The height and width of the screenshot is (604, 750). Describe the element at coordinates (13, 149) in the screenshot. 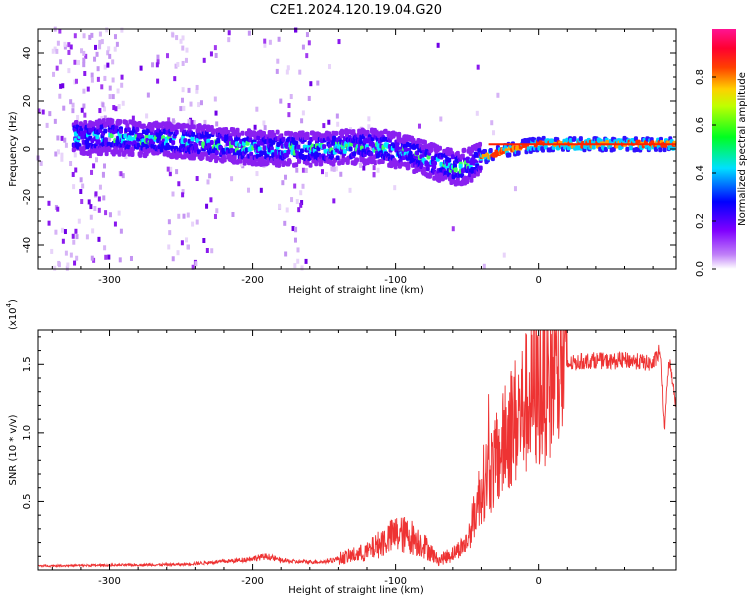

I see `spectrogram-ylabel: Frequency (Hz)` at that location.